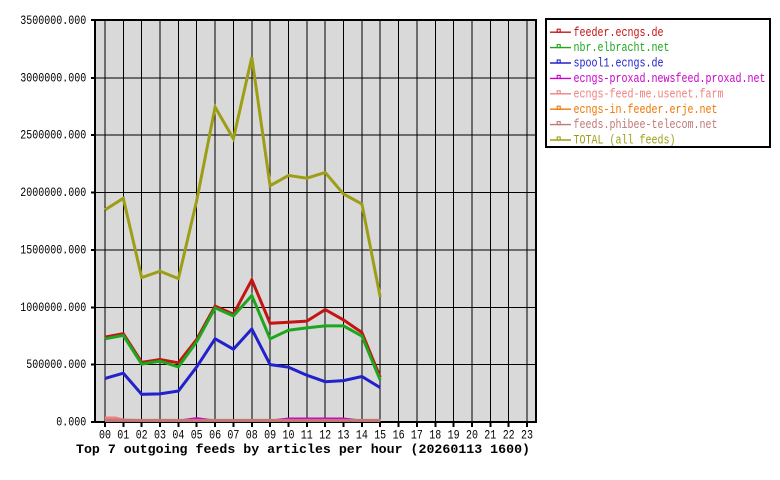 This screenshot has height=480, width=780. What do you see at coordinates (509, 436) in the screenshot?
I see `svg-text: 22` at bounding box center [509, 436].